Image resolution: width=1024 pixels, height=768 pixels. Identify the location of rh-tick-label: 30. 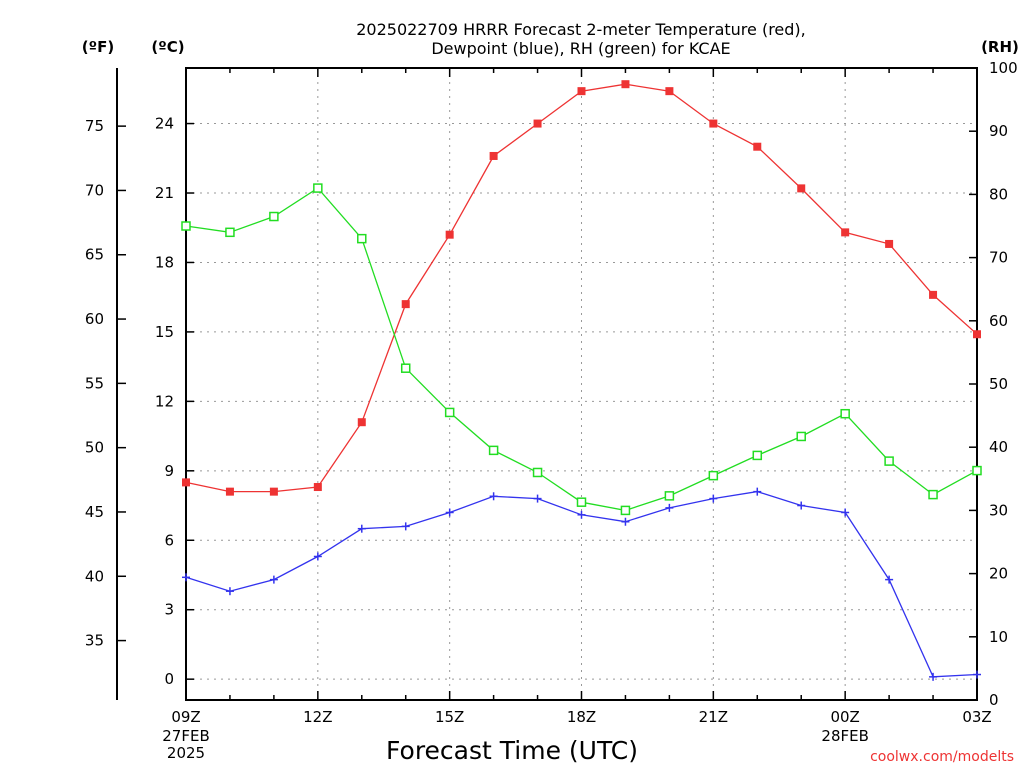
(998, 510).